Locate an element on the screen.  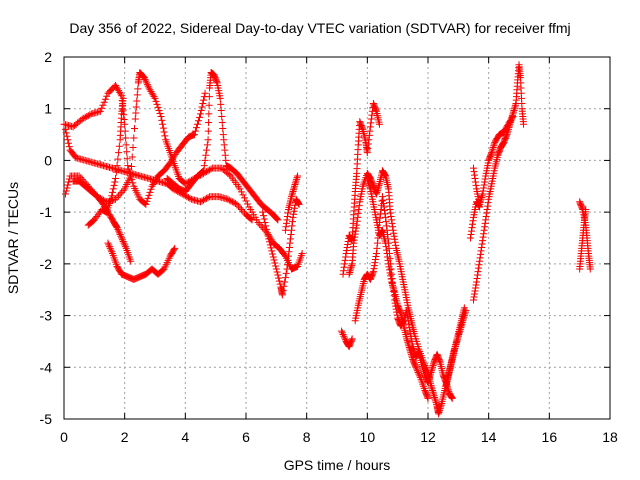
y-tick-label: 0 is located at coordinates (48, 160).